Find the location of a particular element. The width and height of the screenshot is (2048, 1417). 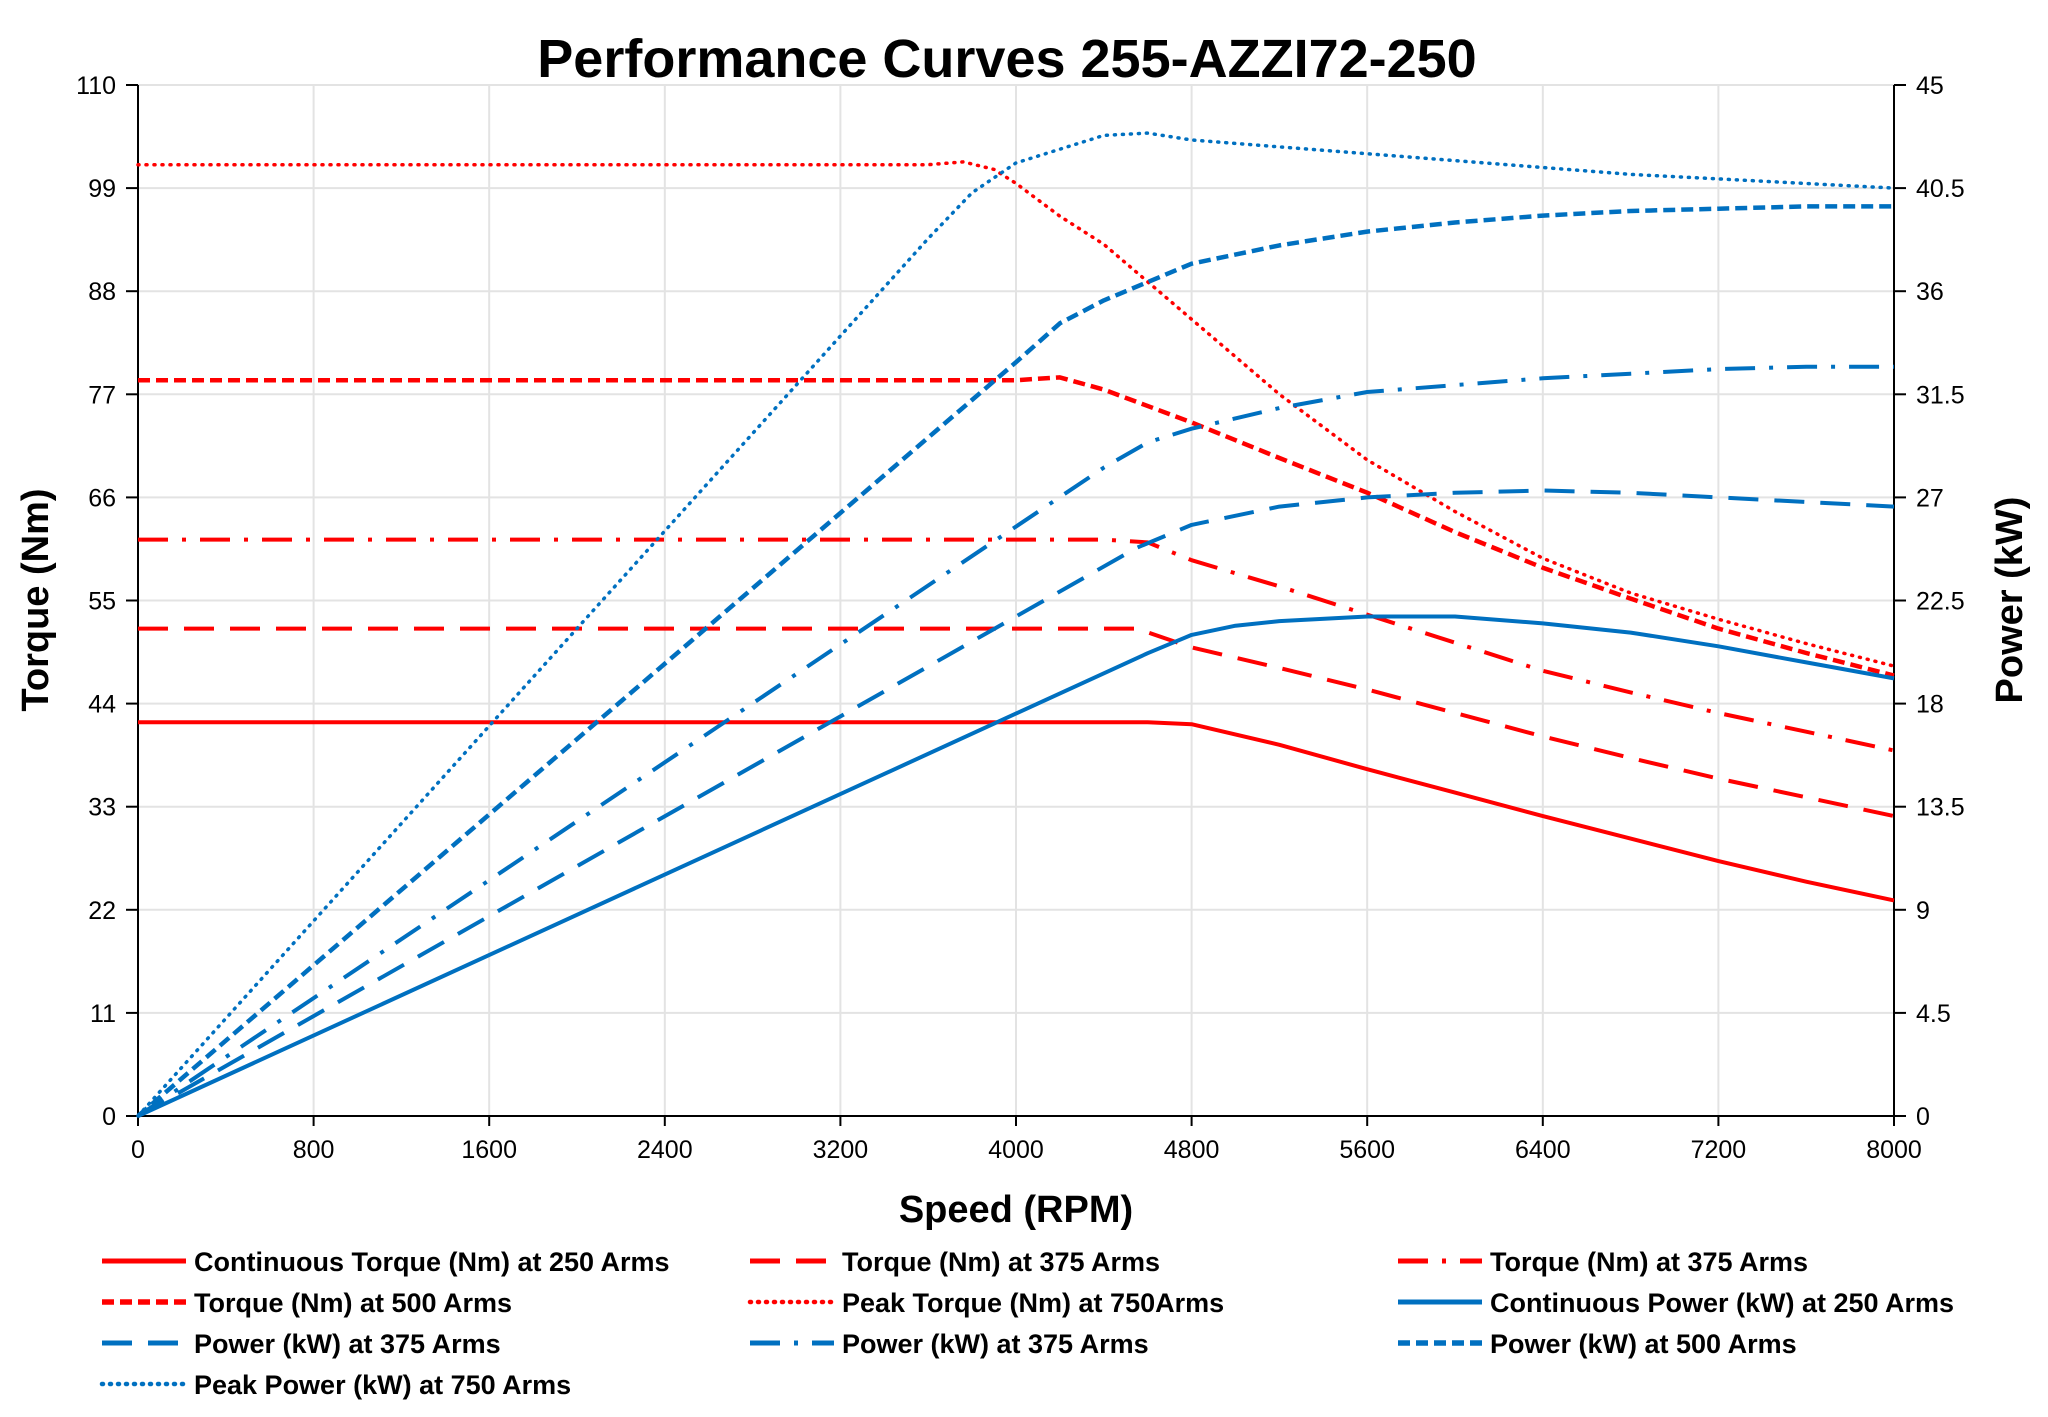

y2-tick-label: 22.5 is located at coordinates (1940, 602).